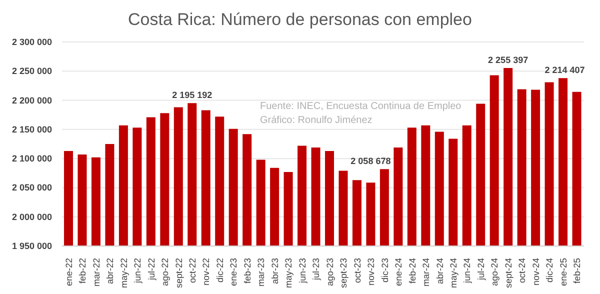 The width and height of the screenshot is (600, 294). What do you see at coordinates (481, 270) in the screenshot?
I see `x-tick-label: jul-24` at bounding box center [481, 270].